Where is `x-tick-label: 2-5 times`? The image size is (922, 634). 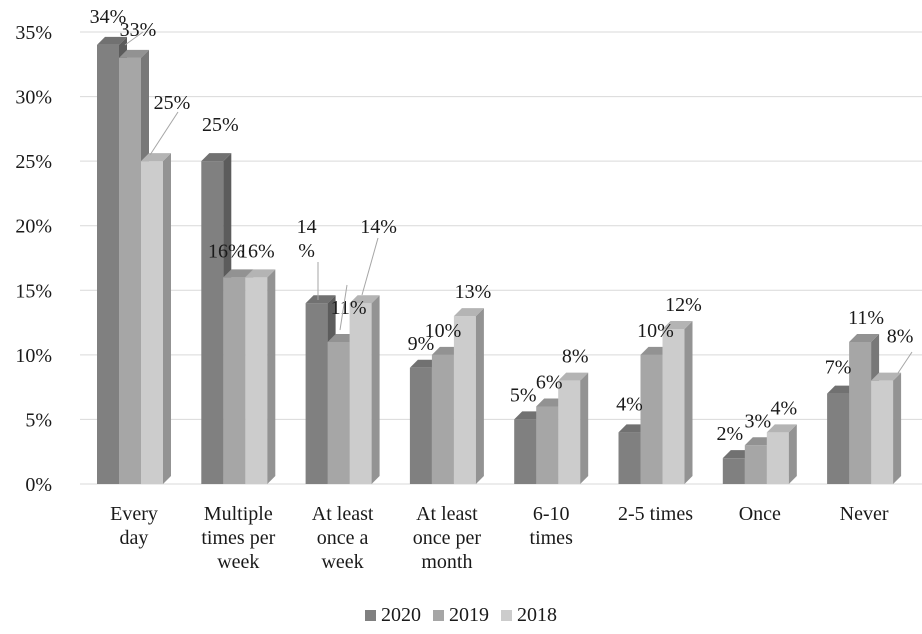 x-tick-label: 2-5 times is located at coordinates (655, 514).